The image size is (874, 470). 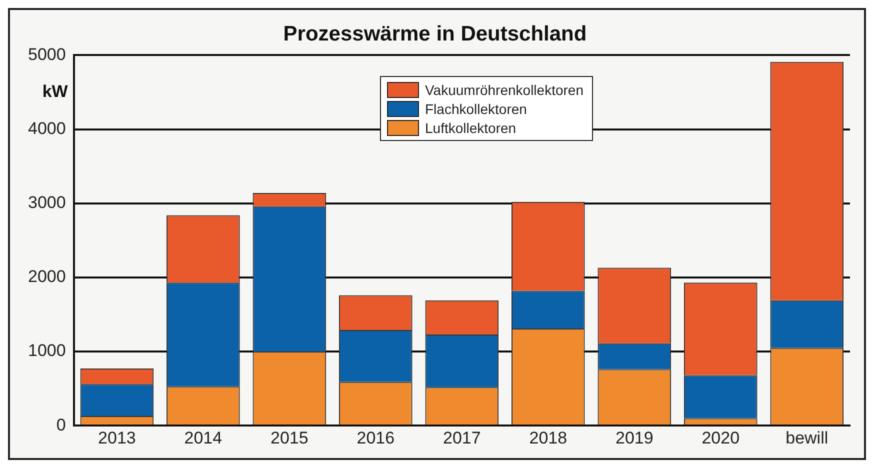 I want to click on x-tick-label: 2013, so click(x=117, y=438).